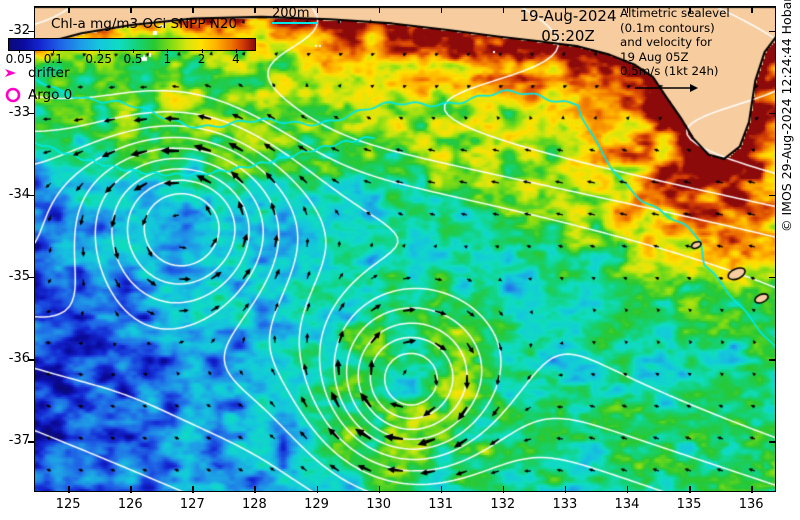 This screenshot has height=520, width=800. Describe the element at coordinates (316, 504) in the screenshot. I see `x-axis-label-129: 129` at that location.